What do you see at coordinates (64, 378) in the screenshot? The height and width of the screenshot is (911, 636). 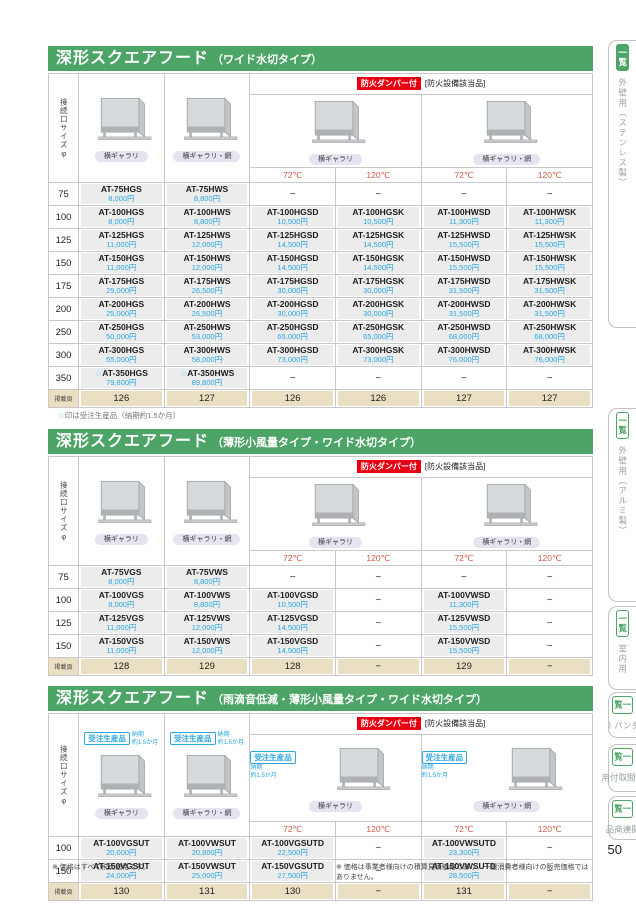 I see `connection-size-cell: 350` at bounding box center [64, 378].